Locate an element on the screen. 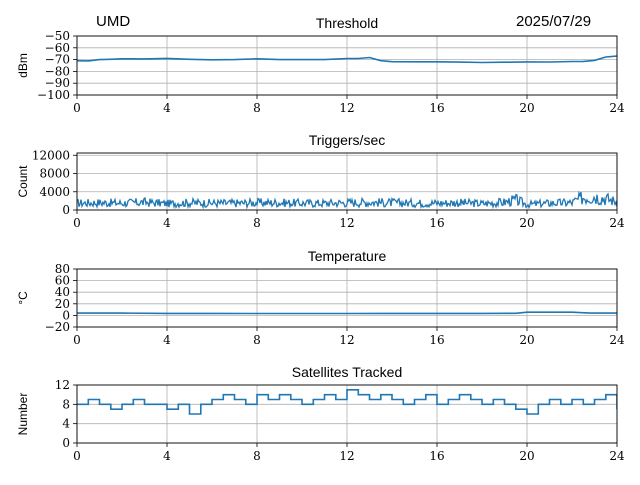  y-tick-label: 4000 is located at coordinates (54, 192).